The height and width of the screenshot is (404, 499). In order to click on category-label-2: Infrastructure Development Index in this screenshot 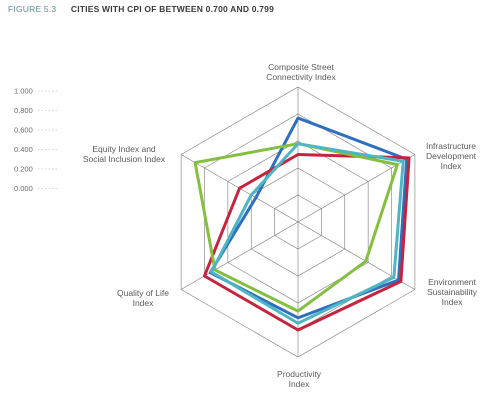, I will do `click(451, 156)`.